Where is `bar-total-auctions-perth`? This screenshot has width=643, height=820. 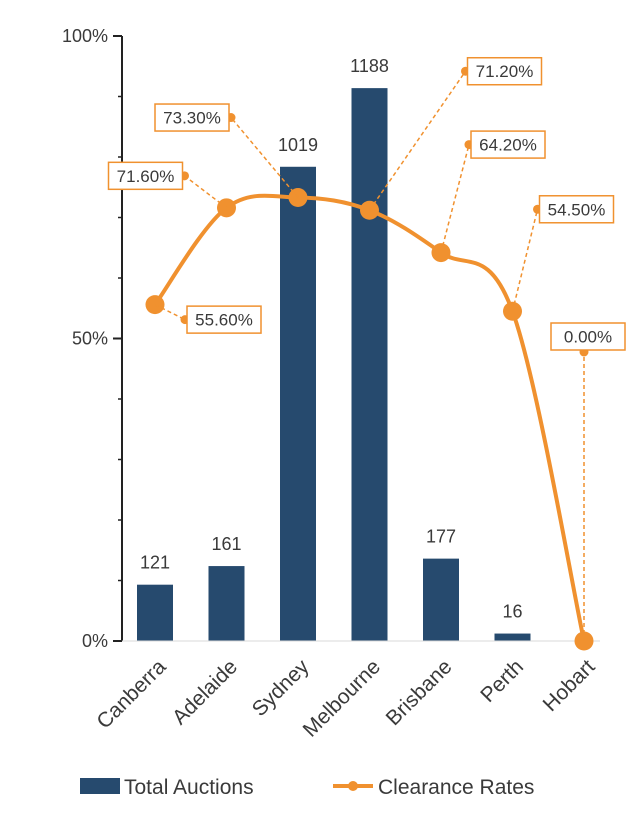
bar-total-auctions-perth is located at coordinates (512, 637).